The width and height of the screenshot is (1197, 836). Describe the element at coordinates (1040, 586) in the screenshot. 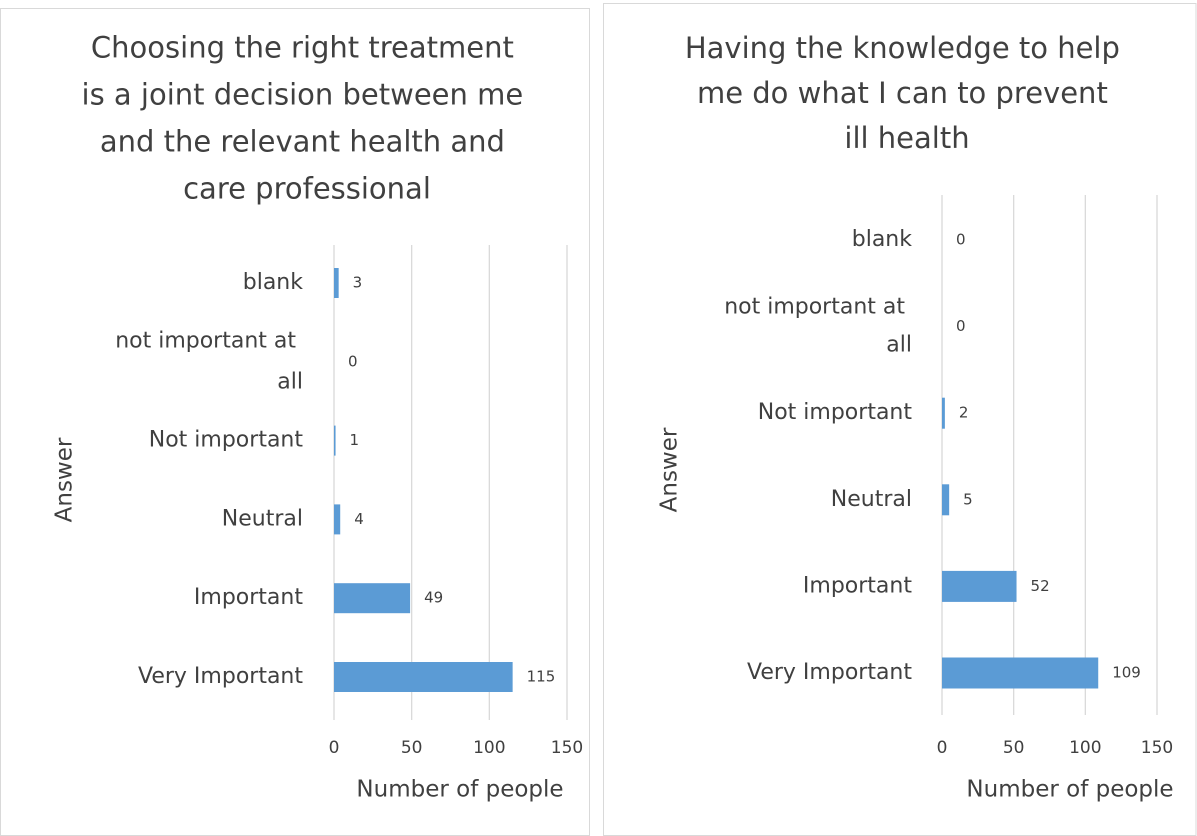

I see `data-label: 52` at that location.